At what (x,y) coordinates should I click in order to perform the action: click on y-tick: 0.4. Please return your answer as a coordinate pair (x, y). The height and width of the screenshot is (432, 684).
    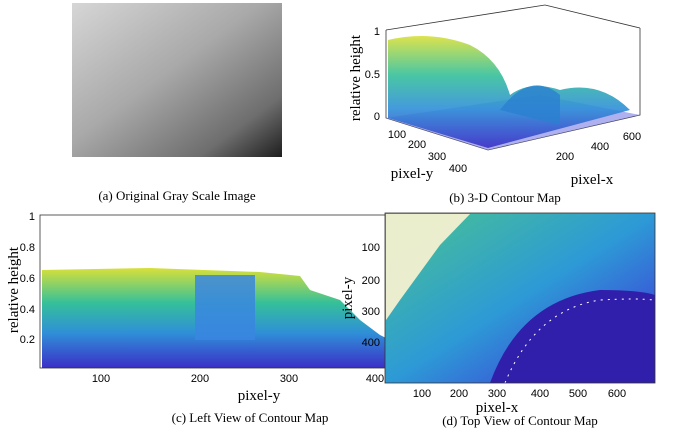
    Looking at the image, I should click on (27, 310).